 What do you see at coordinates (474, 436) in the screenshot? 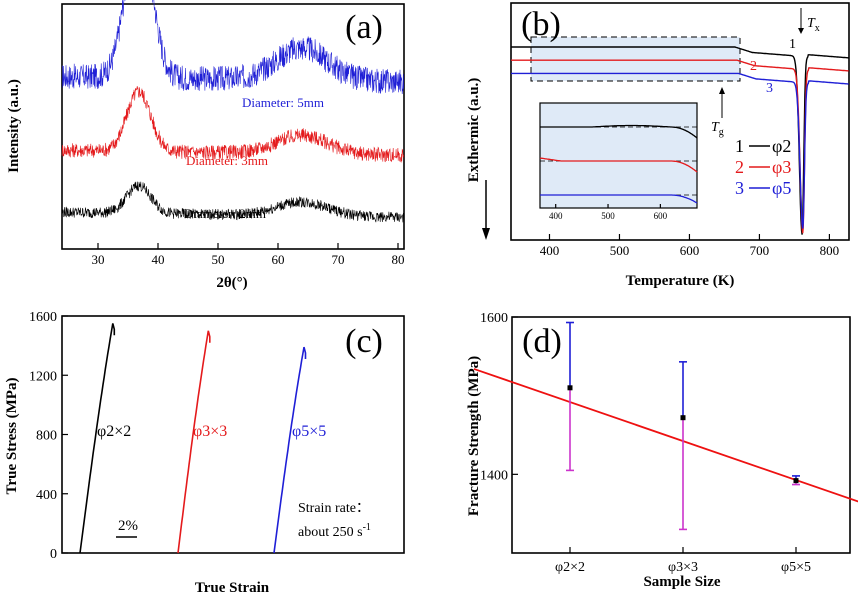
I see `panel-d-ylabel: Fracture Strength (MPa)` at bounding box center [474, 436].